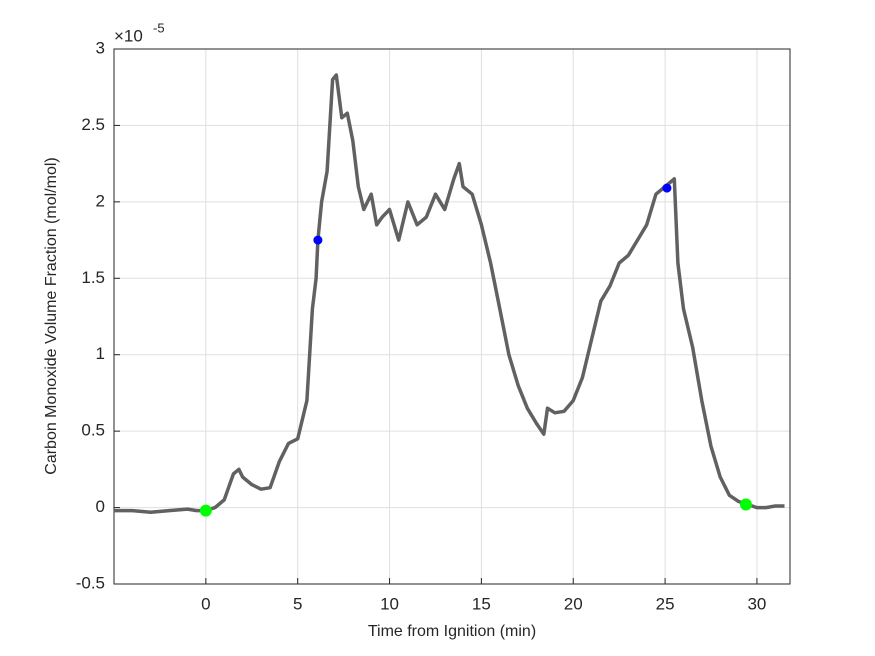 This screenshot has height=656, width=875. What do you see at coordinates (665, 603) in the screenshot?
I see `x-tick-label: 25` at bounding box center [665, 603].